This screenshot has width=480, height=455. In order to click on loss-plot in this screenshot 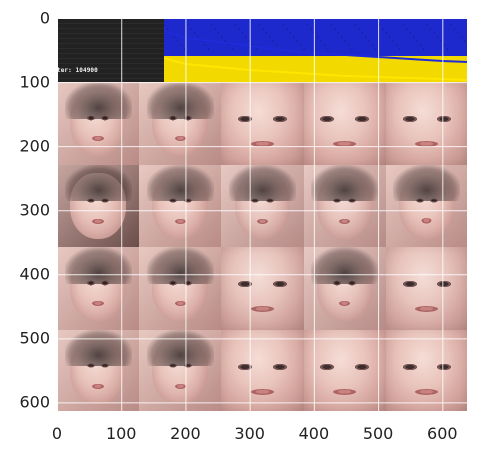, I will do `click(316, 50)`.